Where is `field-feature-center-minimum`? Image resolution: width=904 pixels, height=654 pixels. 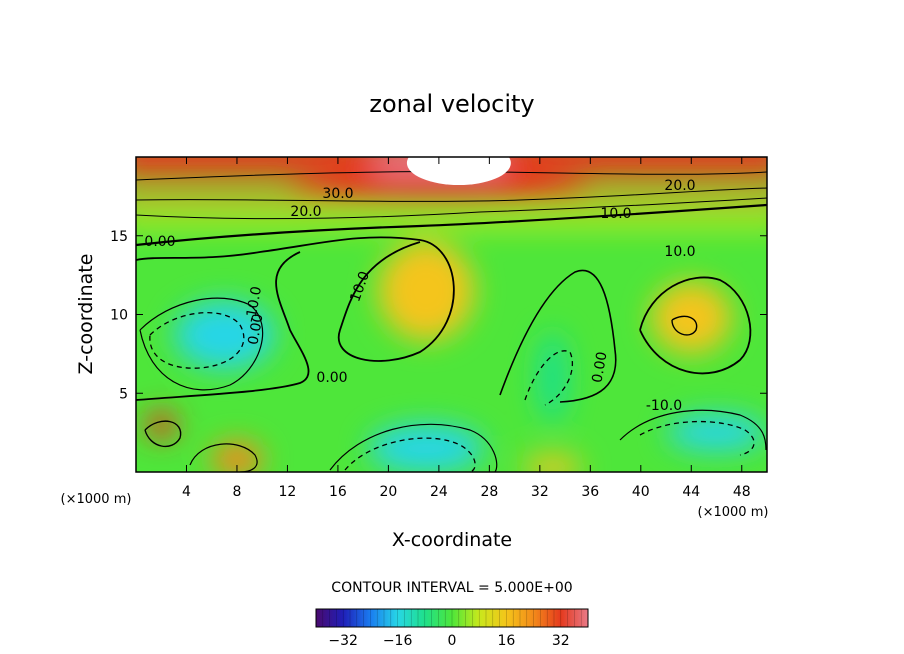 field-feature-center-minimum is located at coordinates (552, 377).